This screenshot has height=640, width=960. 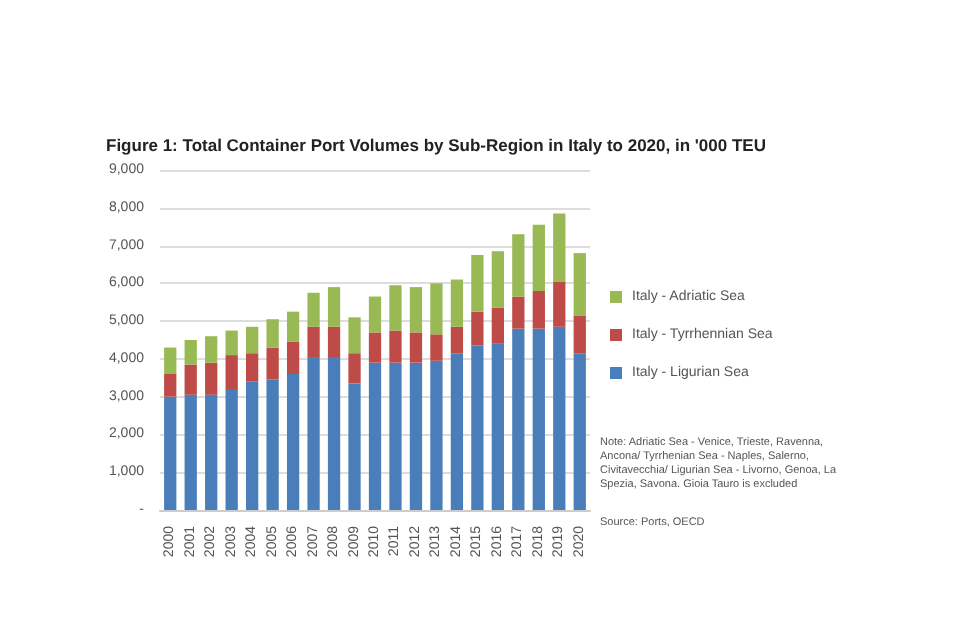 I want to click on chart-title: Figure 1: Total Container Port Volumes by Sub-Region in Italy to 2020, in '000 TEU, so click(x=436, y=145).